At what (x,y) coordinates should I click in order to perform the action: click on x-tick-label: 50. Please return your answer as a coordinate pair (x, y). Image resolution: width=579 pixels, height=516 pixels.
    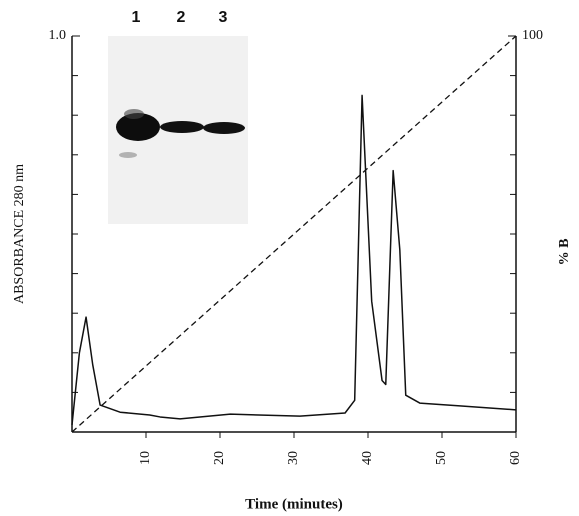
    Looking at the image, I should click on (441, 458).